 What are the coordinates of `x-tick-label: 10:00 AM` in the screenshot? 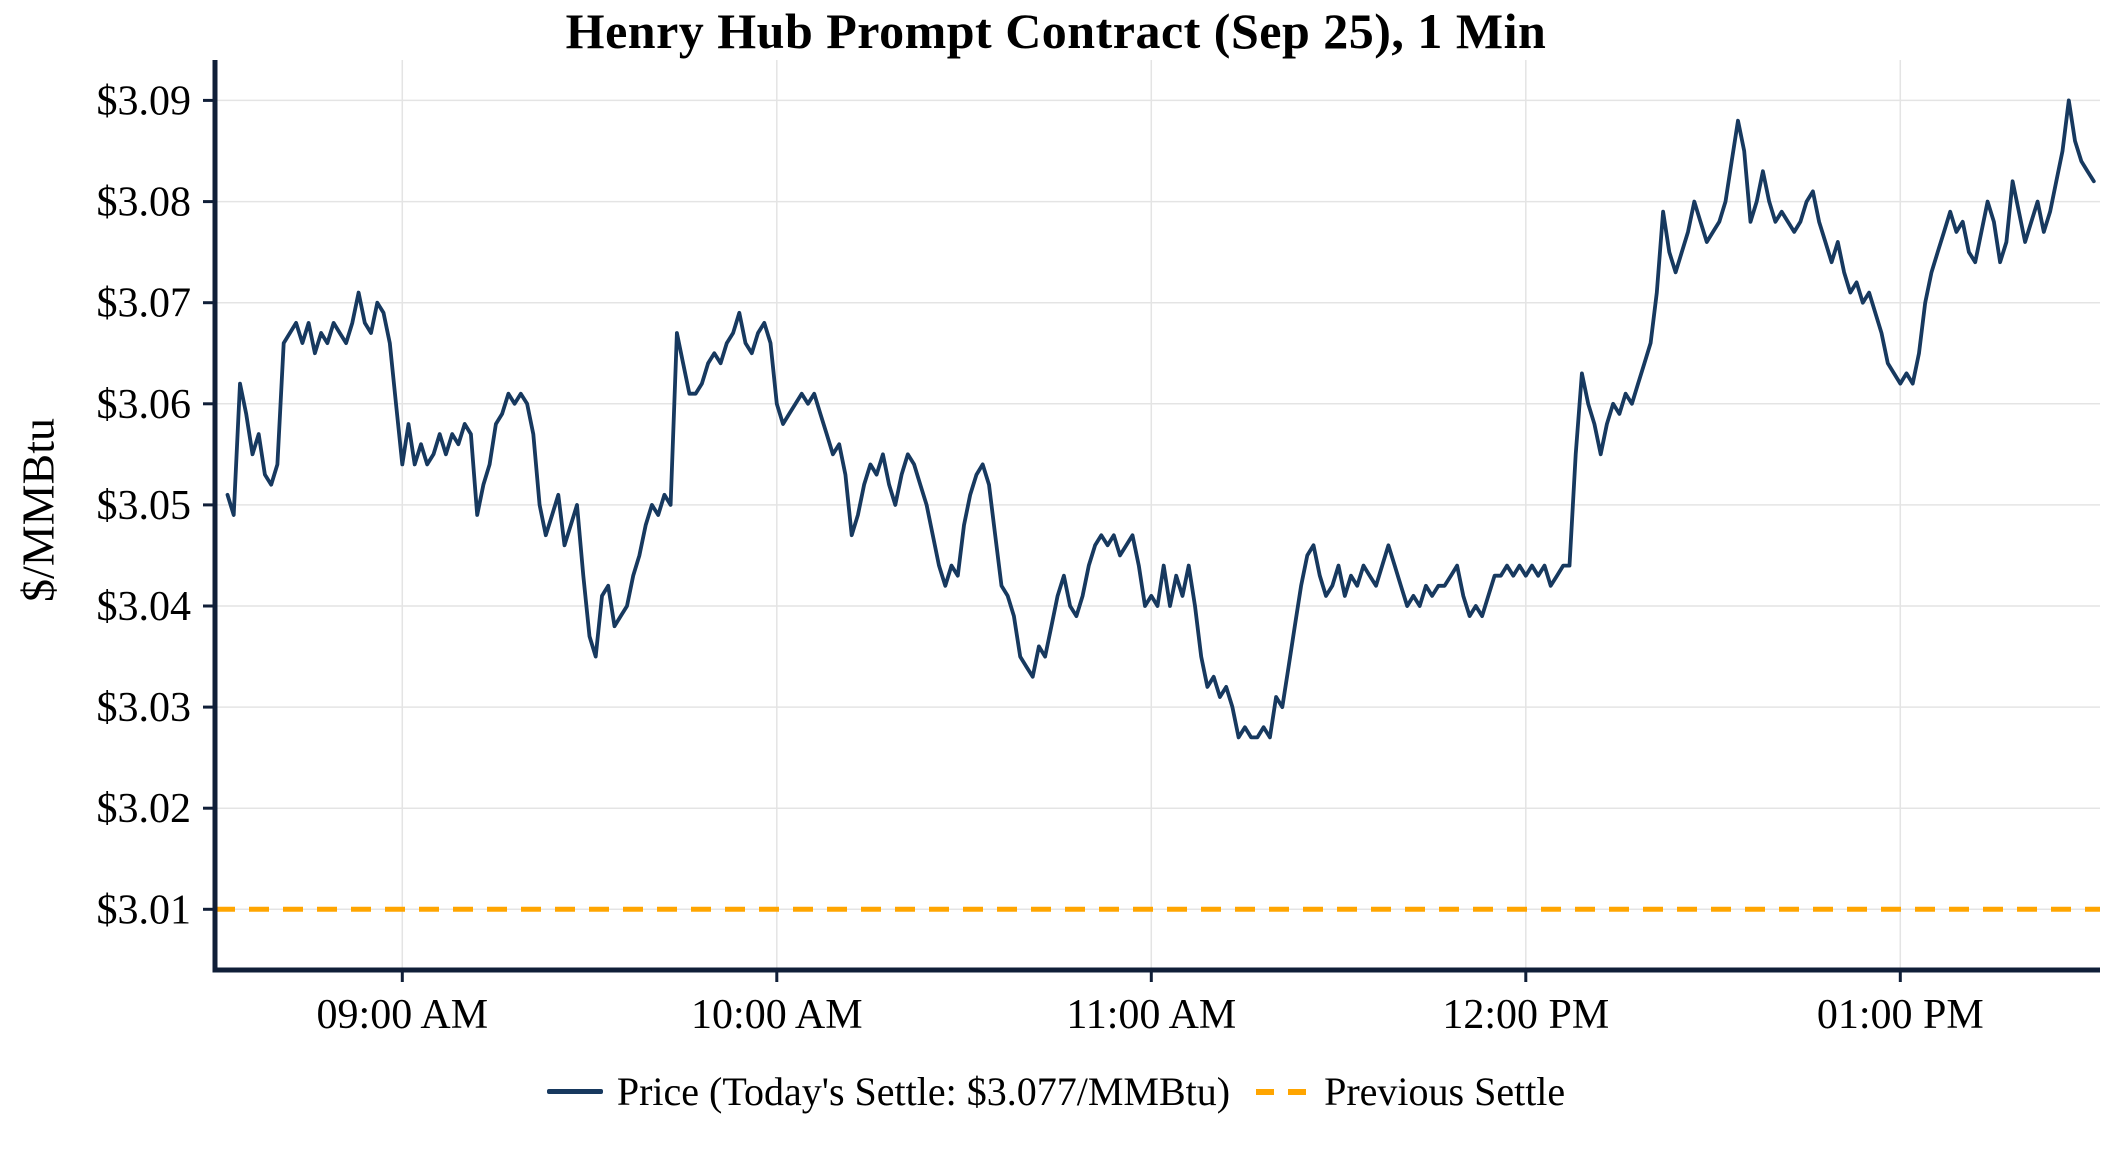 It's located at (777, 1015).